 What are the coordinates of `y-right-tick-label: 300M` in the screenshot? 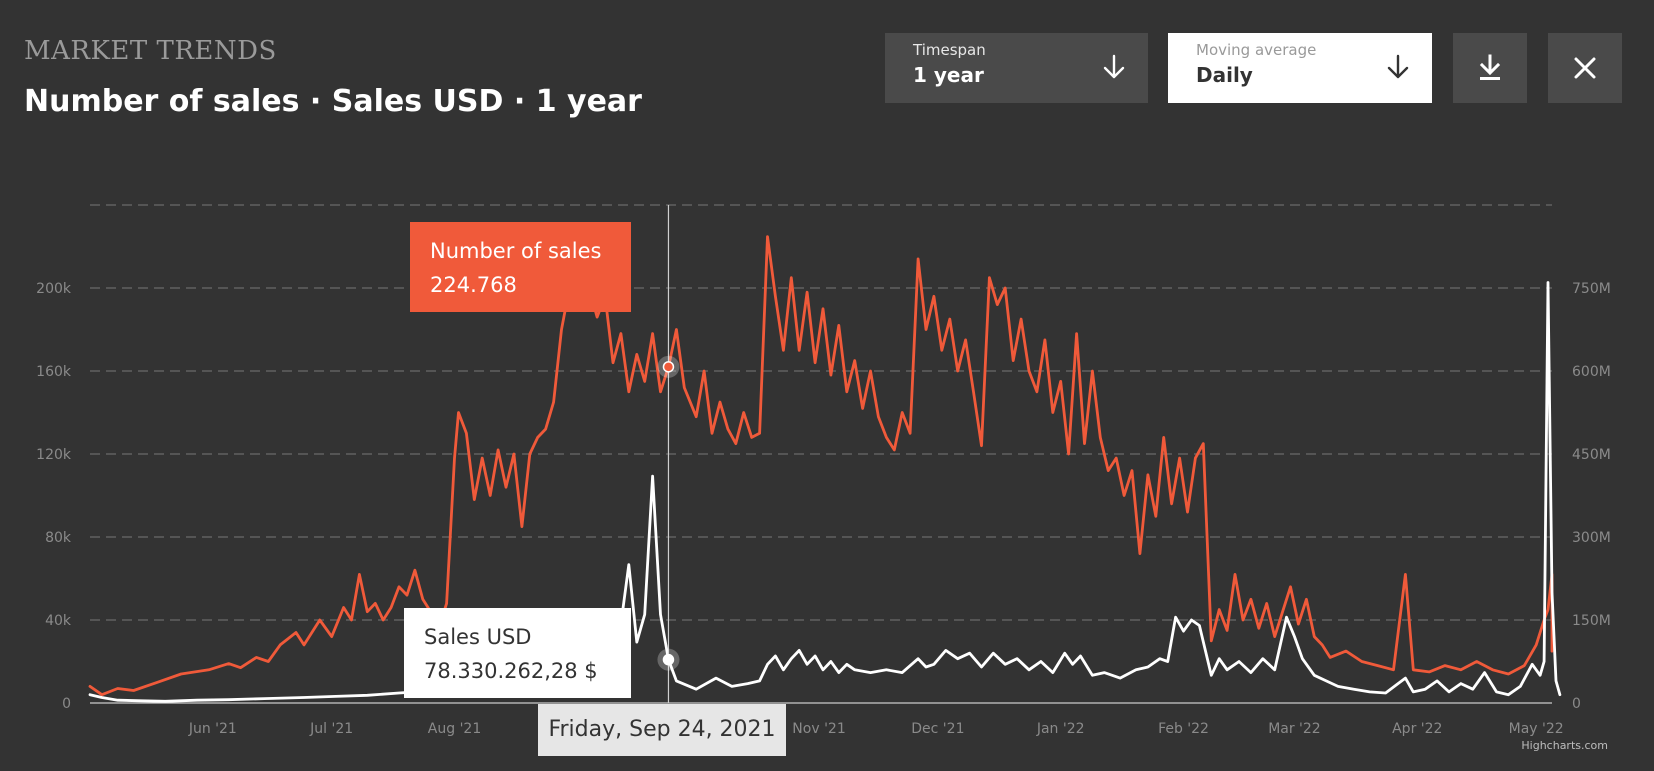 It's located at (1591, 538).